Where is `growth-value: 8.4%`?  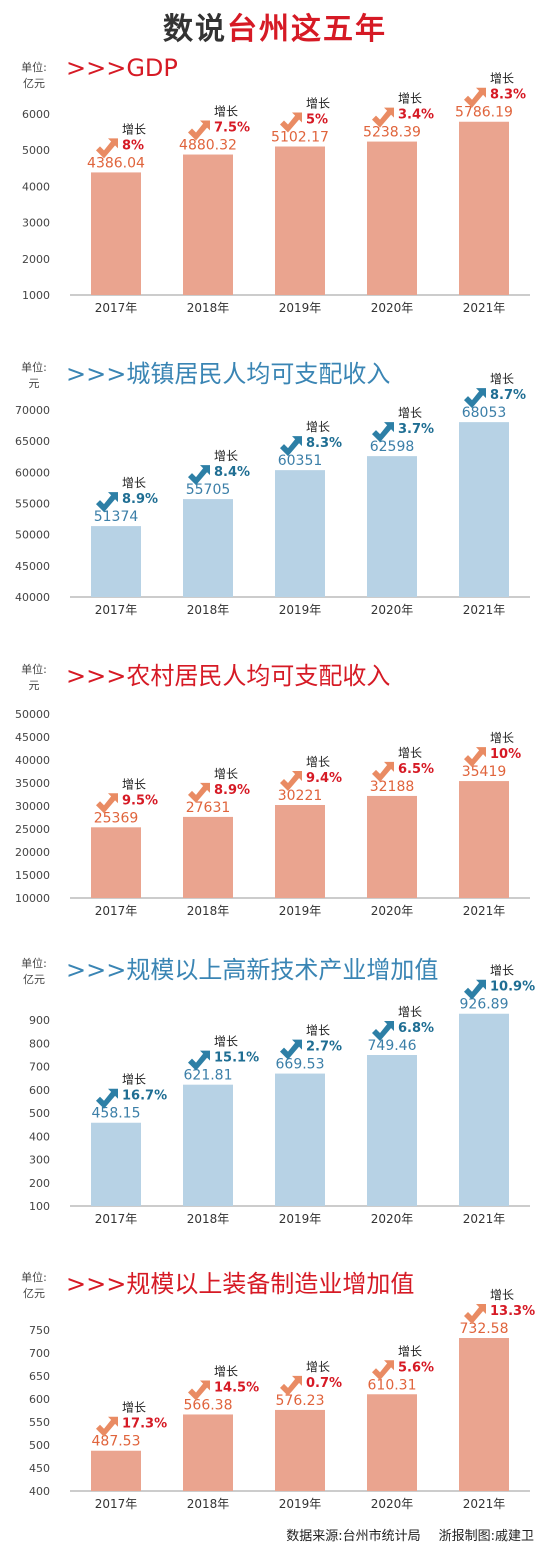
growth-value: 8.4% is located at coordinates (232, 472).